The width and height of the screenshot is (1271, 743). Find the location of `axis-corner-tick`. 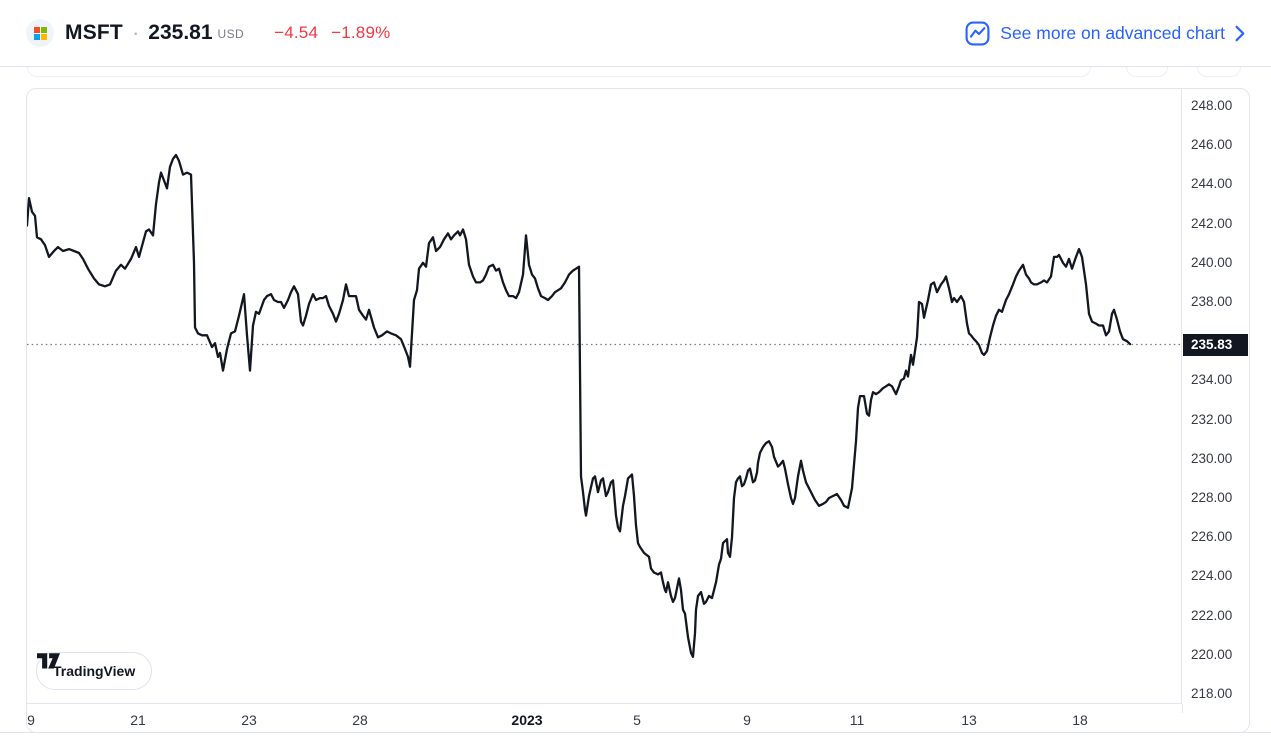

axis-corner-tick is located at coordinates (1182, 708).